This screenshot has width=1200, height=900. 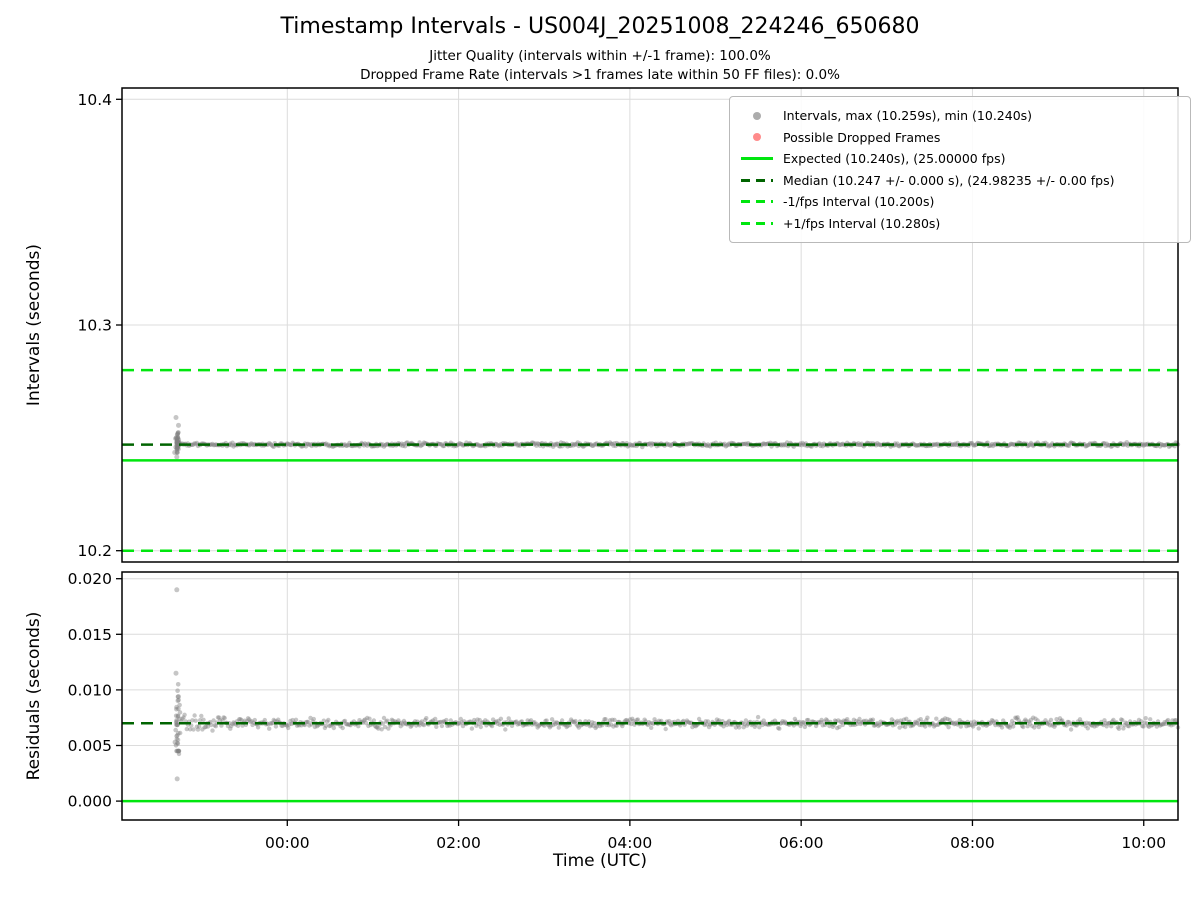 What do you see at coordinates (94, 551) in the screenshot?
I see `y-tick-label: 10.2` at bounding box center [94, 551].